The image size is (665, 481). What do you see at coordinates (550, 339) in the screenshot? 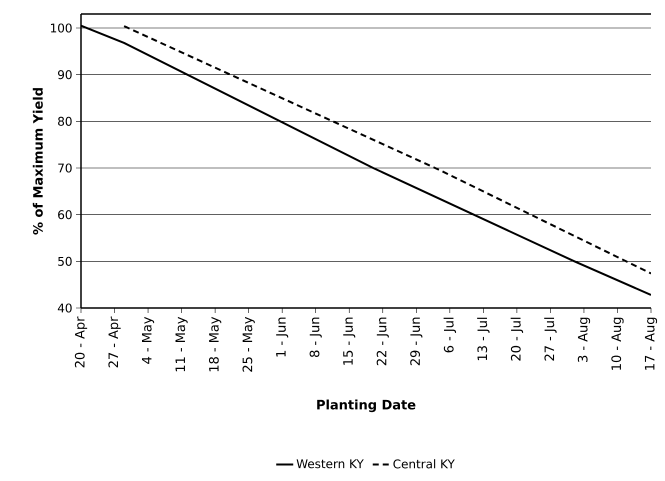
I see `x-tick-label: 27 - Jul` at bounding box center [550, 339].